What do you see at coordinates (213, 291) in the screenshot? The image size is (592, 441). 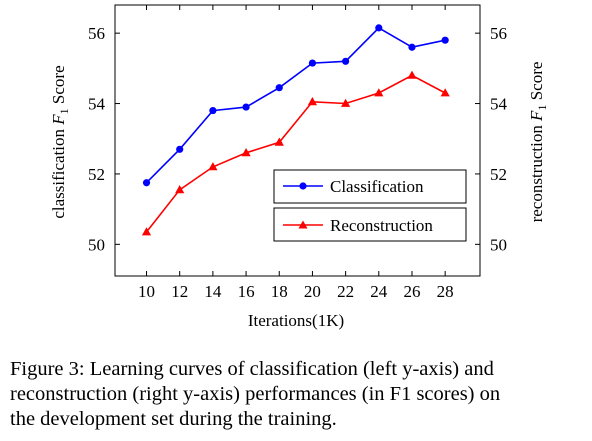 I see `x-tick-label: 14` at bounding box center [213, 291].